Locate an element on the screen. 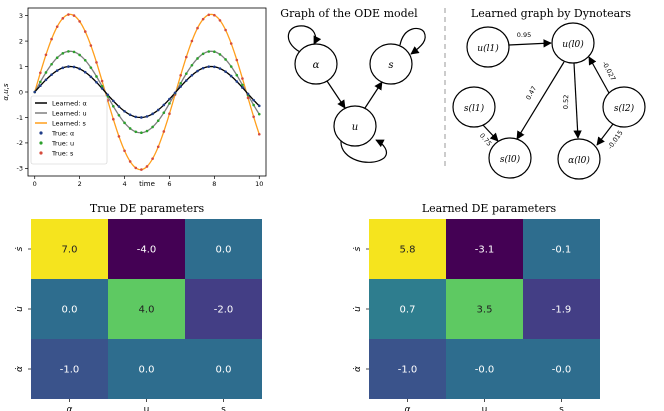  heatmap-cell-value: -3.1 is located at coordinates (485, 250).